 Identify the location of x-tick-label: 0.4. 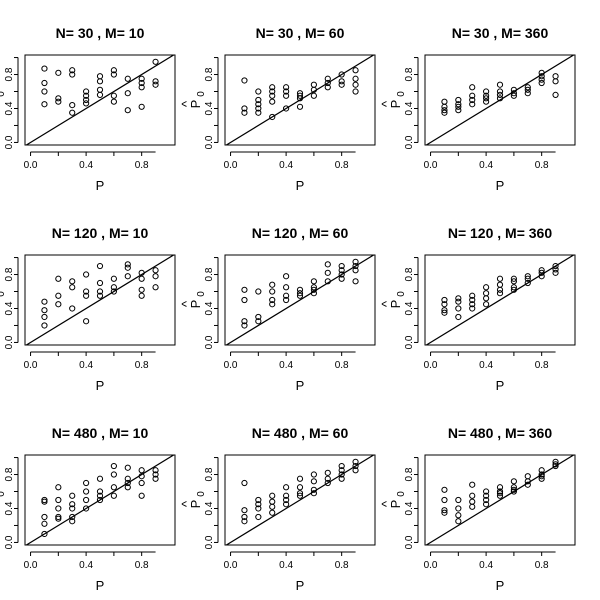
(286, 565).